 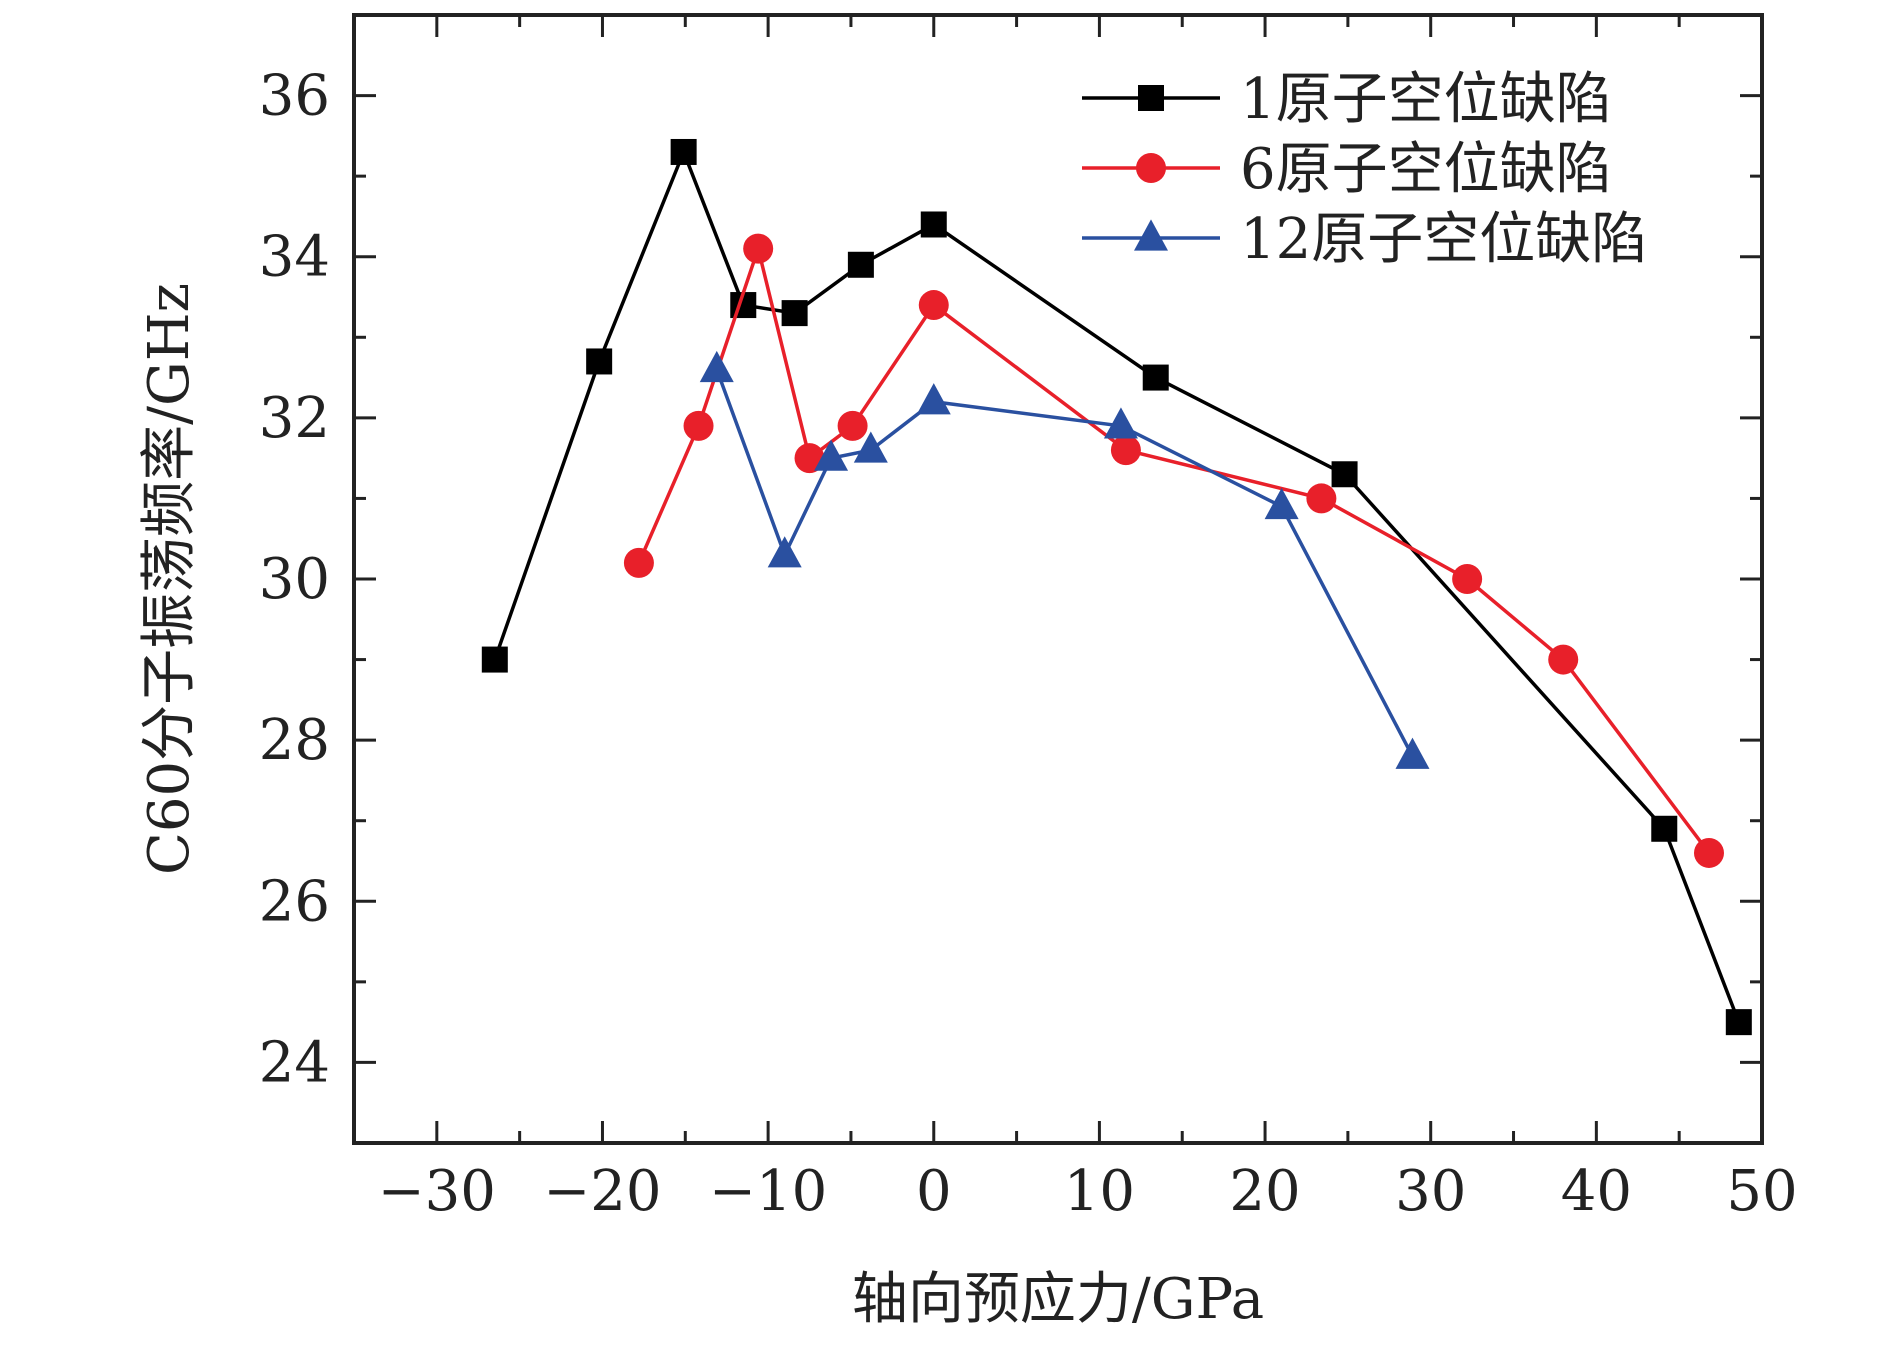 What do you see at coordinates (1099, 1191) in the screenshot?
I see `x-tick-label: 10` at bounding box center [1099, 1191].